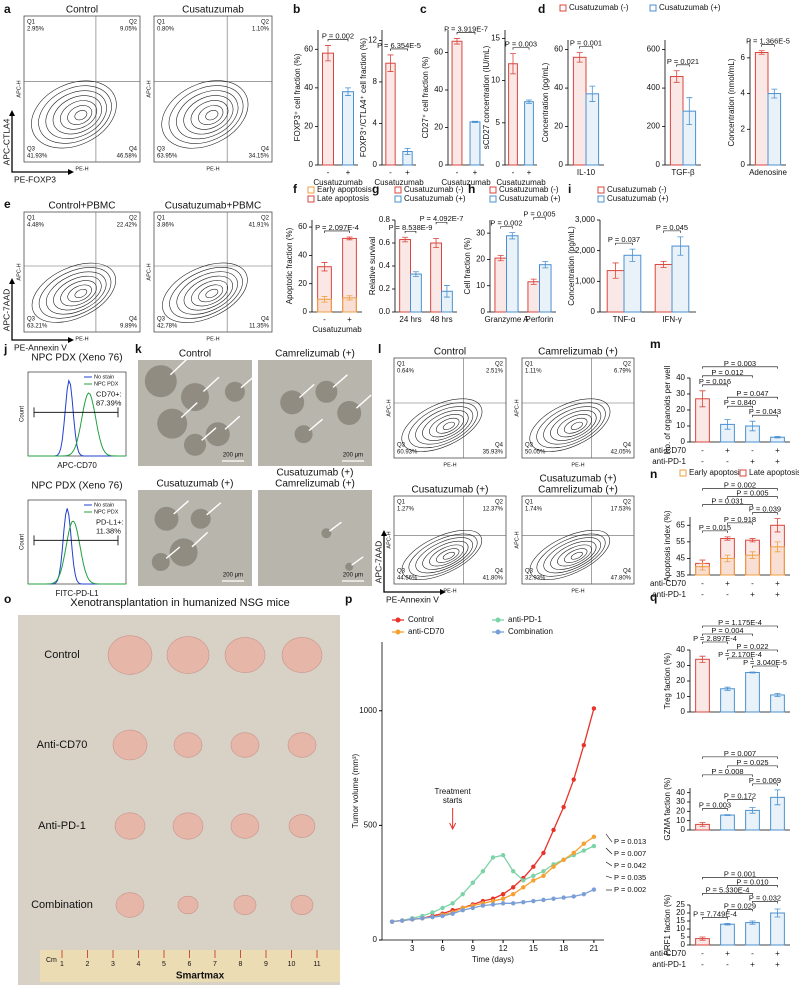 The height and width of the screenshot is (987, 799). I want to click on quadrant-pct: 1.11%, so click(533, 372).